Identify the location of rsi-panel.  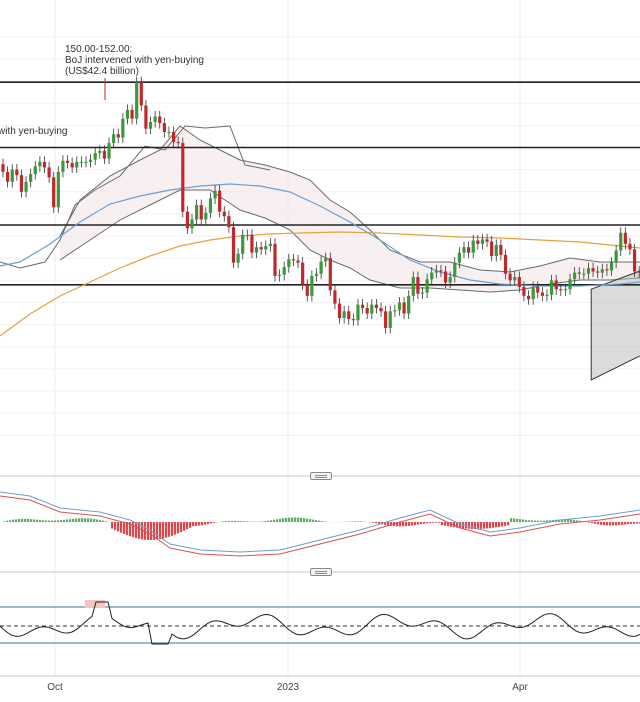
(320, 622).